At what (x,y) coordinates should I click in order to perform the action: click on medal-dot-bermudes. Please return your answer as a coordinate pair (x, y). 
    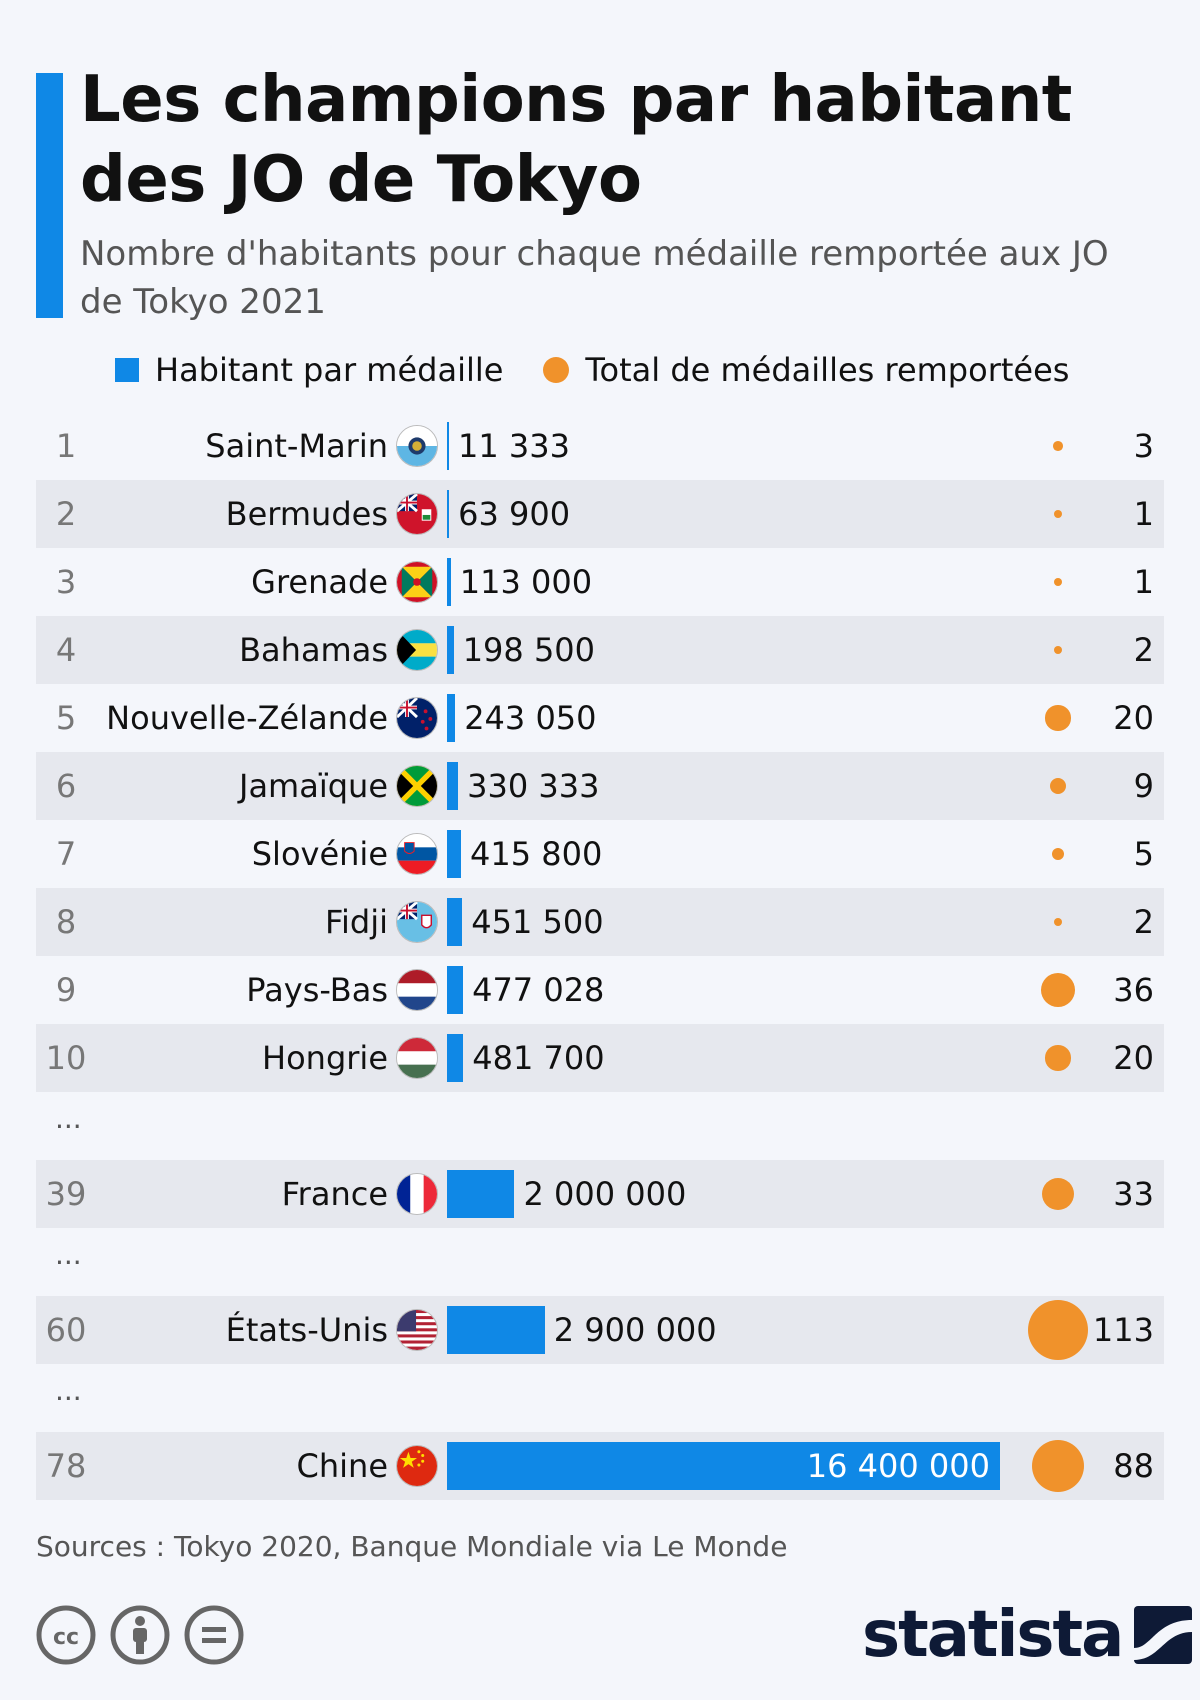
    Looking at the image, I should click on (1058, 514).